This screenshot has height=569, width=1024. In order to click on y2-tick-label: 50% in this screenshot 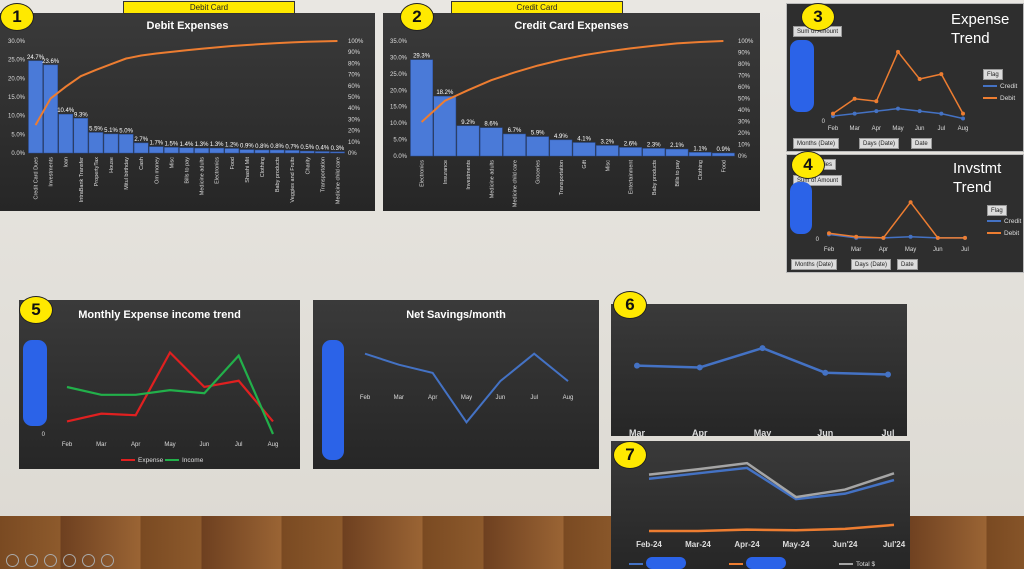, I will do `click(744, 100)`.